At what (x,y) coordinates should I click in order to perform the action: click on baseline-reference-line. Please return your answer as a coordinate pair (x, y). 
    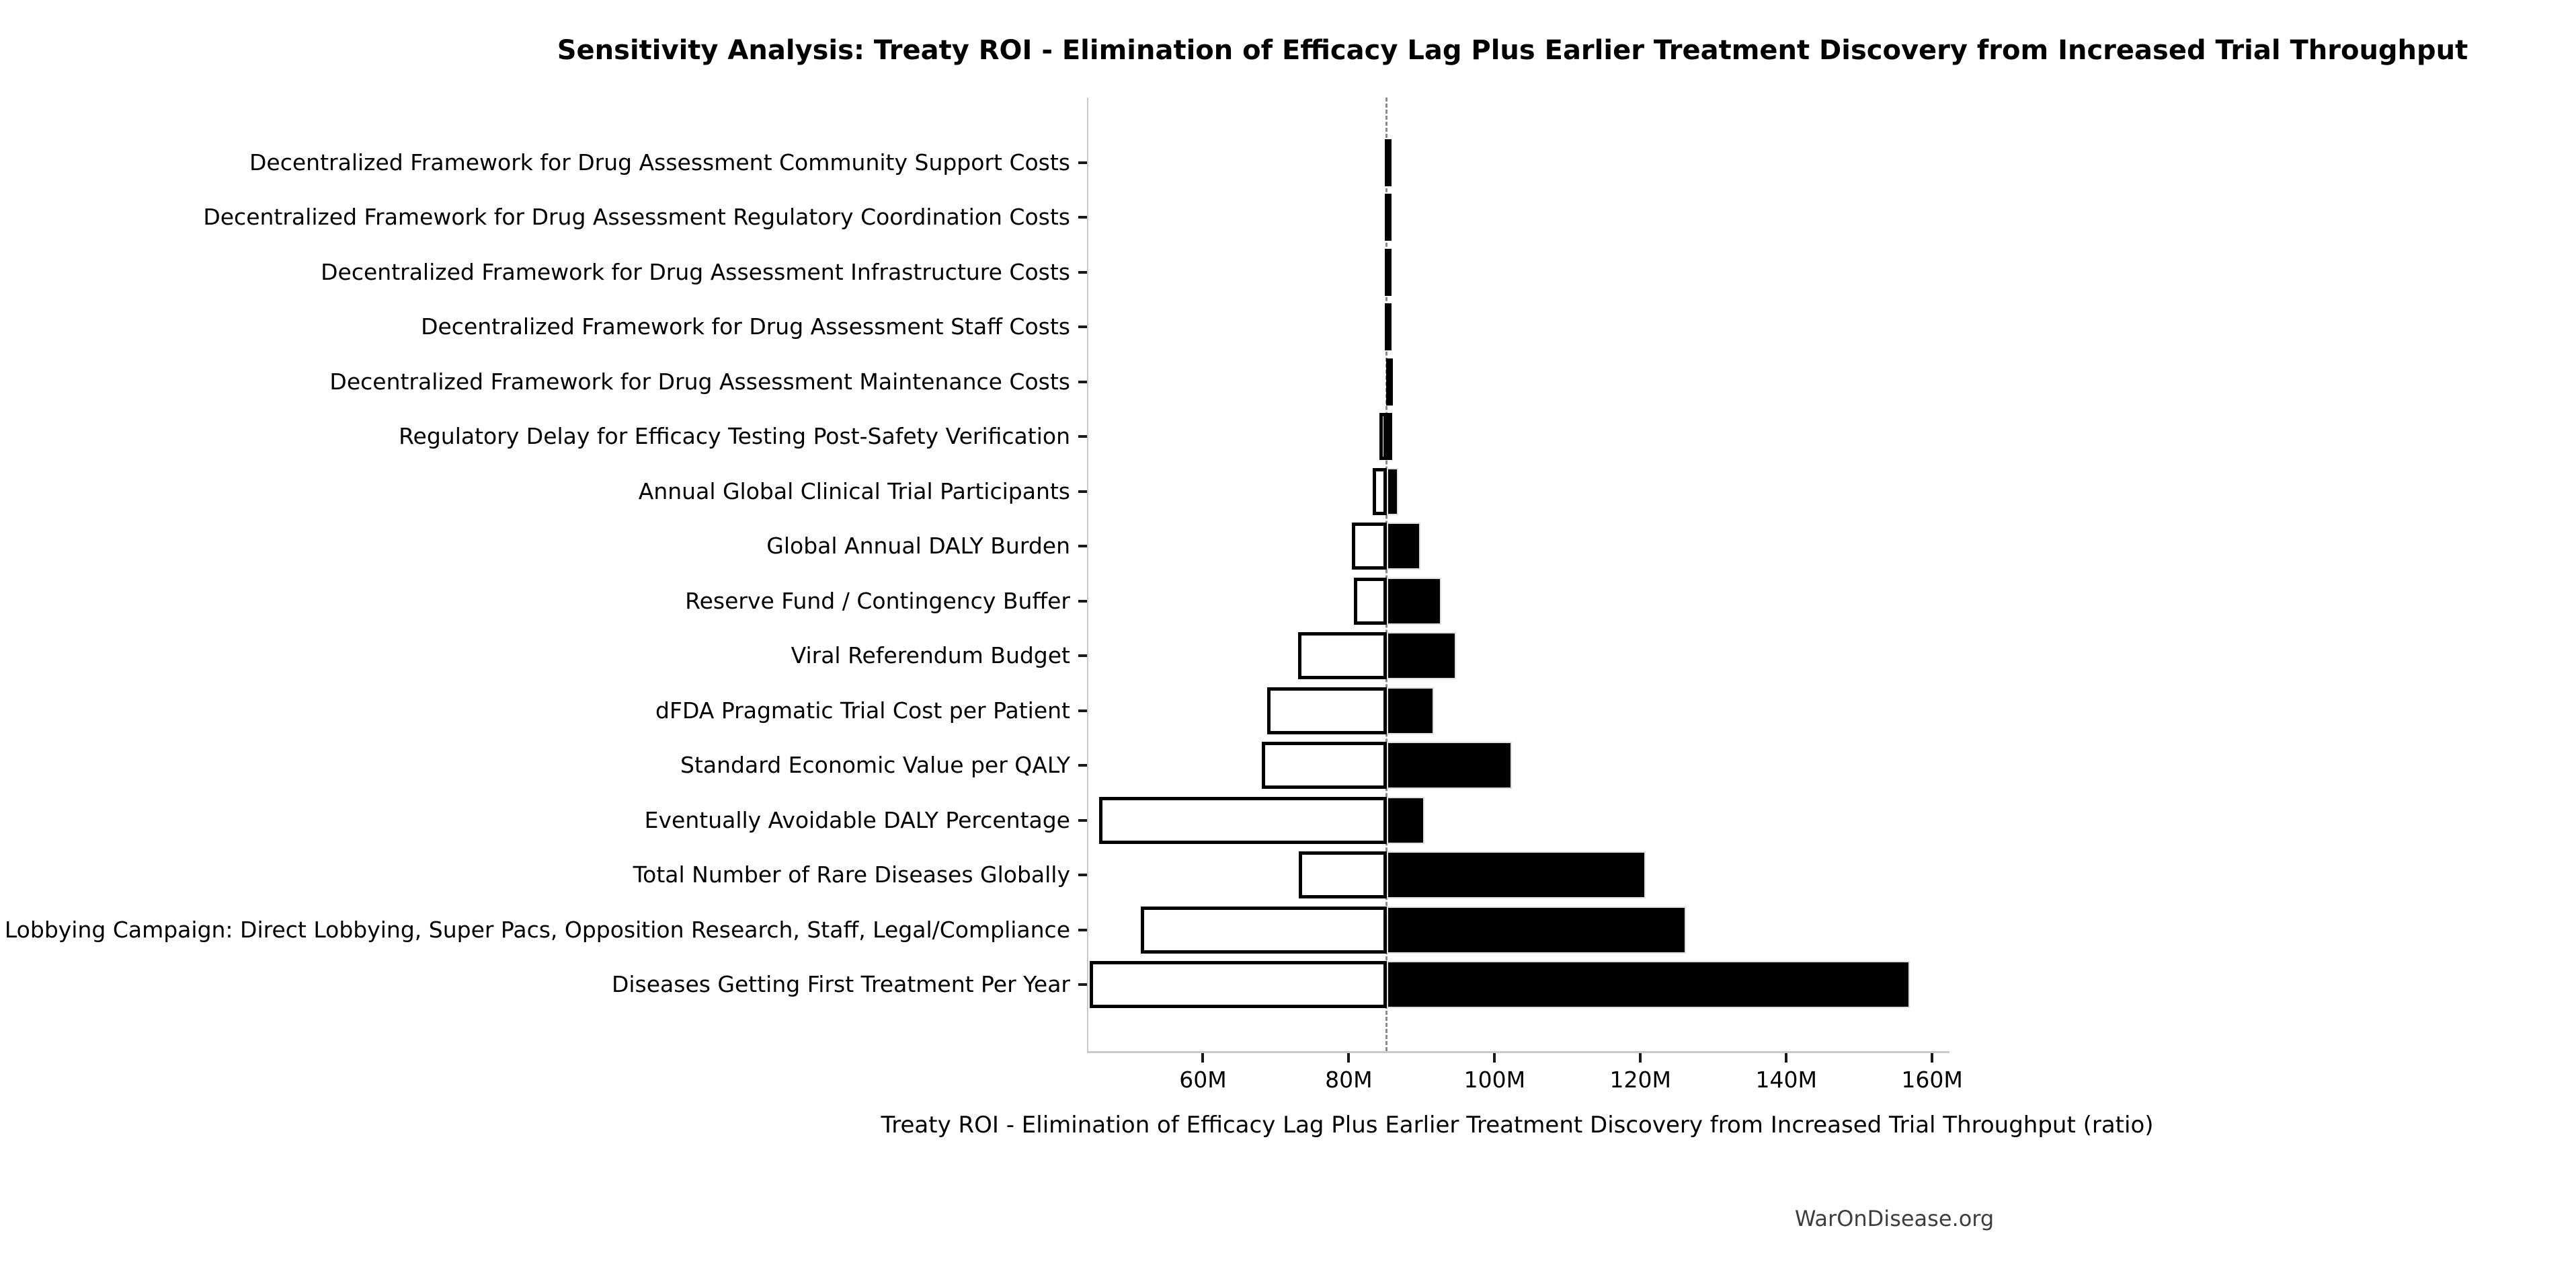
    Looking at the image, I should click on (1386, 574).